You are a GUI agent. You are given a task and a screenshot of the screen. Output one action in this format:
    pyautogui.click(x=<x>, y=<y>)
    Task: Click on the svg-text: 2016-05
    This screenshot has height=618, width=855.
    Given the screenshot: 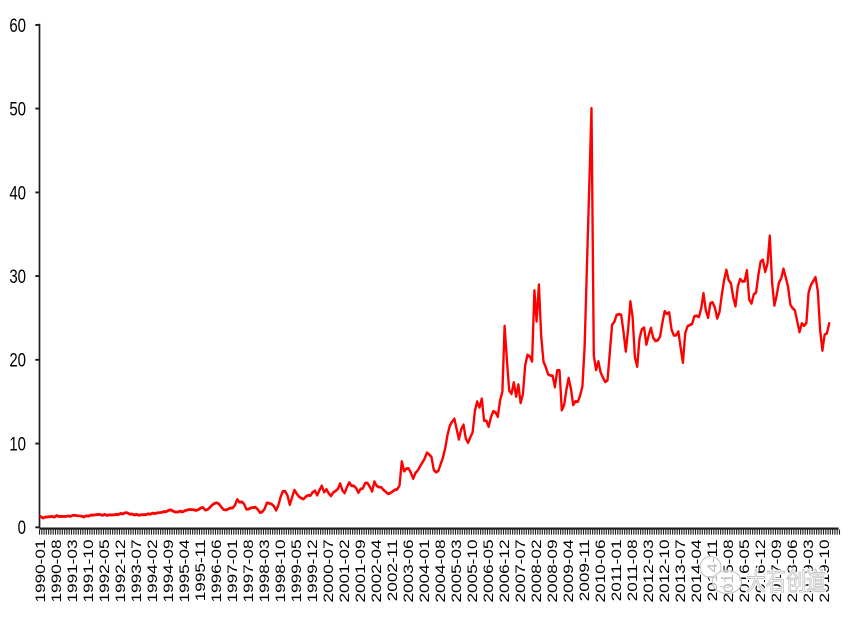 What is the action you would take?
    pyautogui.click(x=744, y=570)
    